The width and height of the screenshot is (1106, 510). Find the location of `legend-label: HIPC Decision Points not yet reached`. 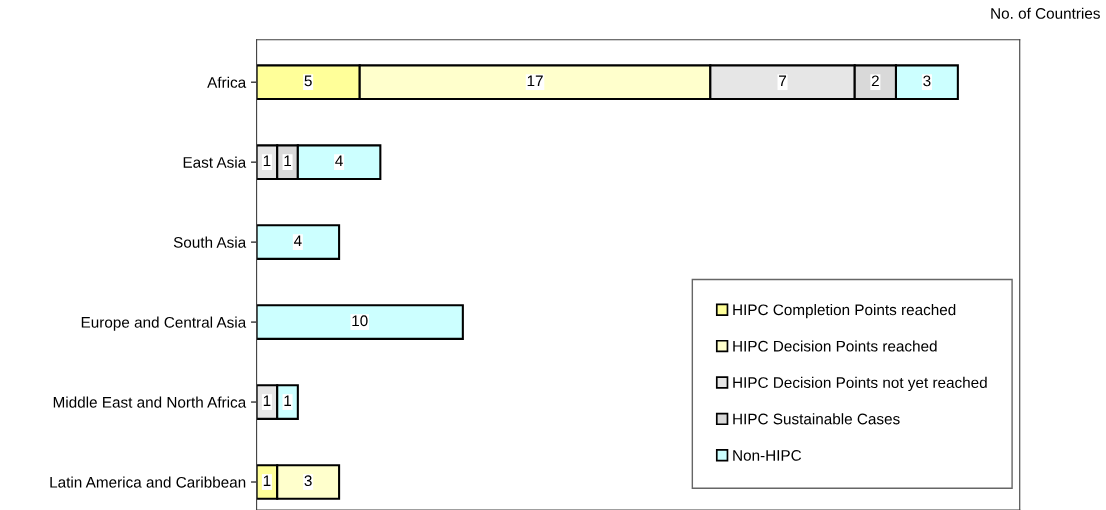

legend-label: HIPC Decision Points not yet reached is located at coordinates (860, 384).